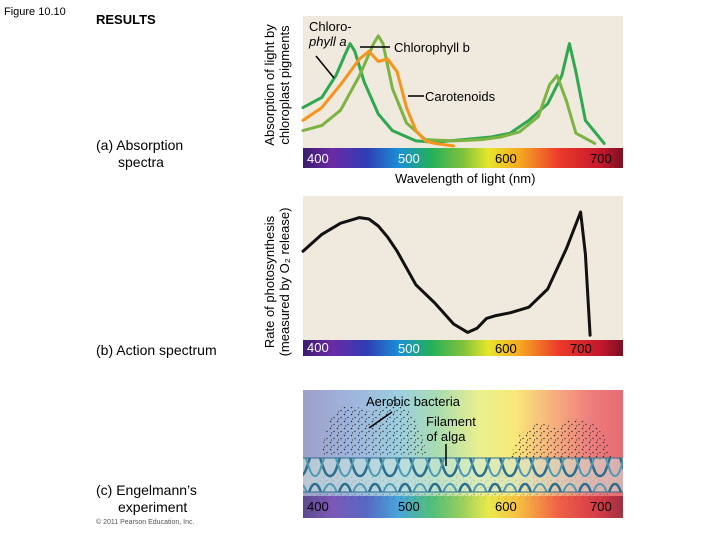 Image resolution: width=720 pixels, height=540 pixels. I want to click on panel-a-curves, so click(453, 91).